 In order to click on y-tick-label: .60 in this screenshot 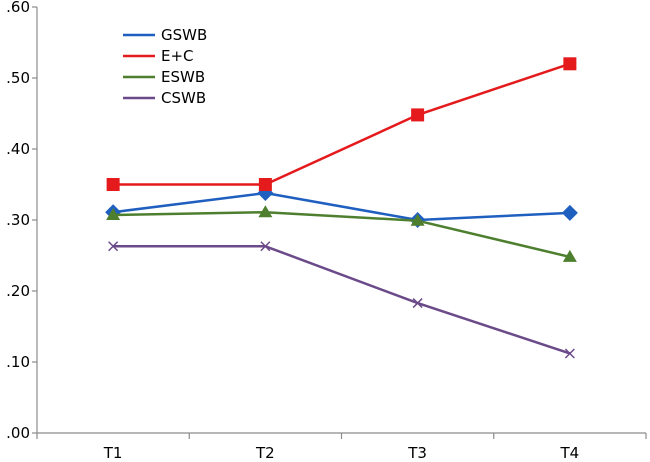, I will do `click(18, 8)`.